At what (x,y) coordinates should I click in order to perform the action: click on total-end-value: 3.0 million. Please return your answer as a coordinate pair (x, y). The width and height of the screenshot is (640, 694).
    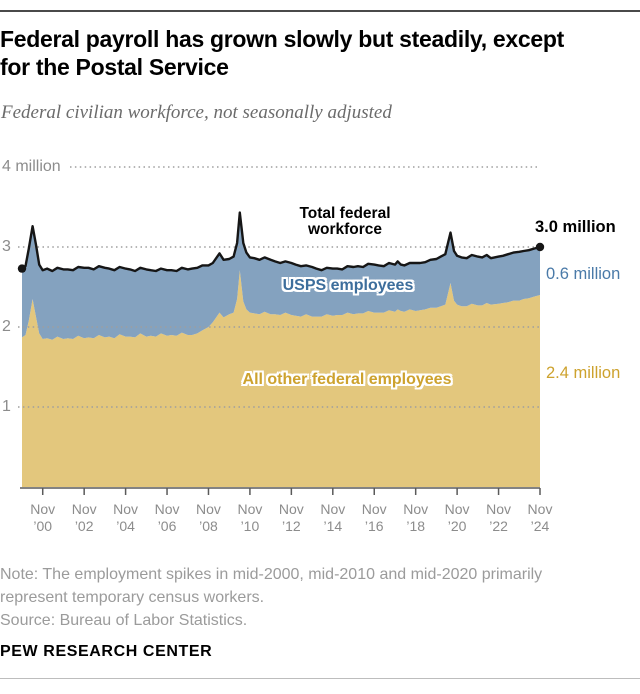
    Looking at the image, I should click on (575, 227).